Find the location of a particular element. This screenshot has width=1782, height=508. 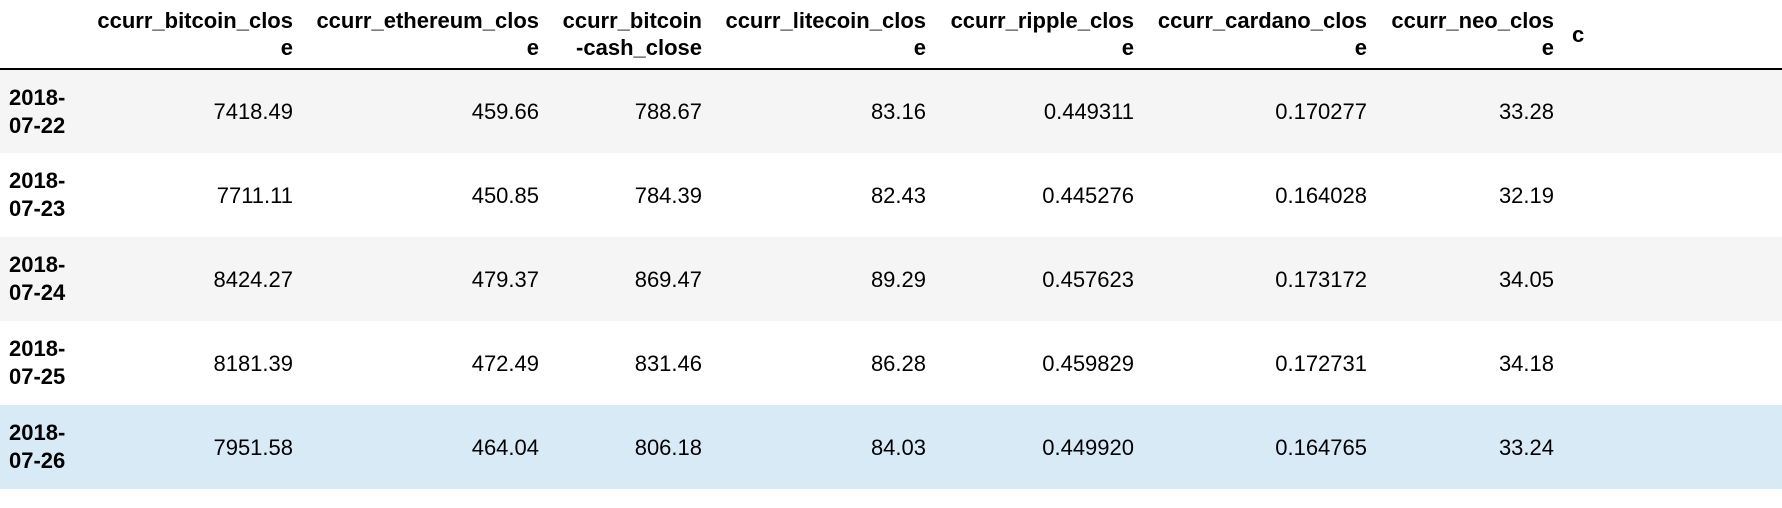

cell-cardano-close: 0.170277 is located at coordinates (1321, 111).